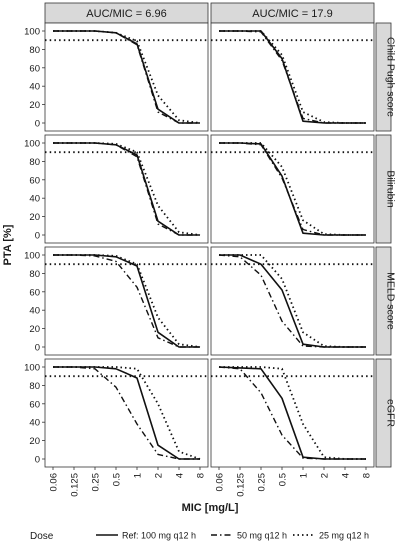 This screenshot has height=550, width=403. I want to click on column-strip-label: AUC/MIC = 6.96, so click(126, 14).